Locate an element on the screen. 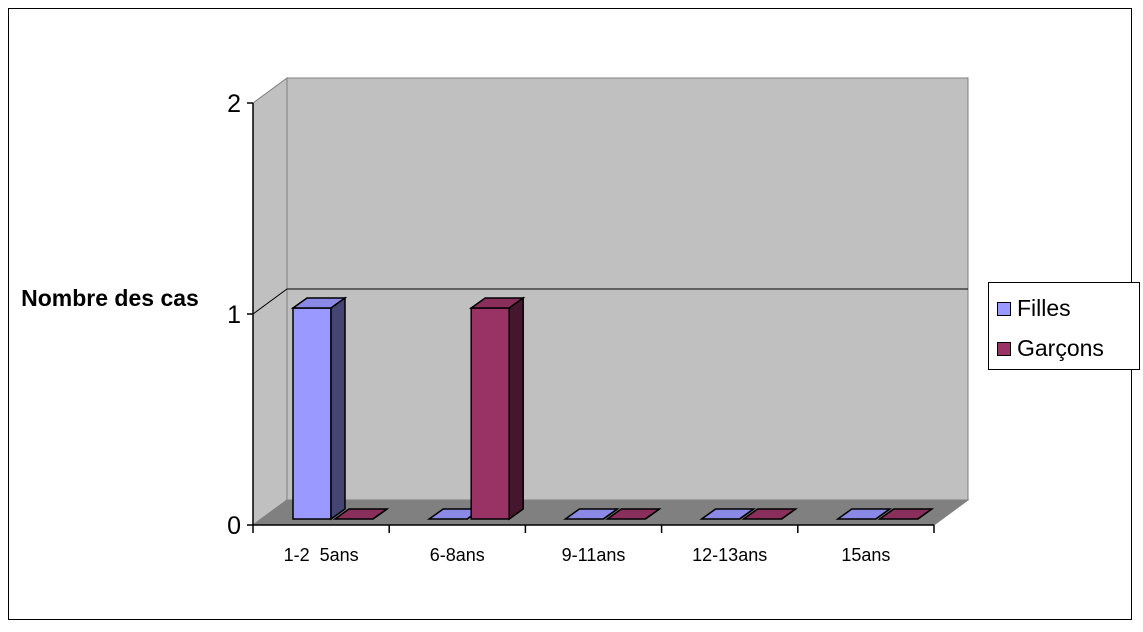  x-tick-label: 6-8ans is located at coordinates (457, 555).